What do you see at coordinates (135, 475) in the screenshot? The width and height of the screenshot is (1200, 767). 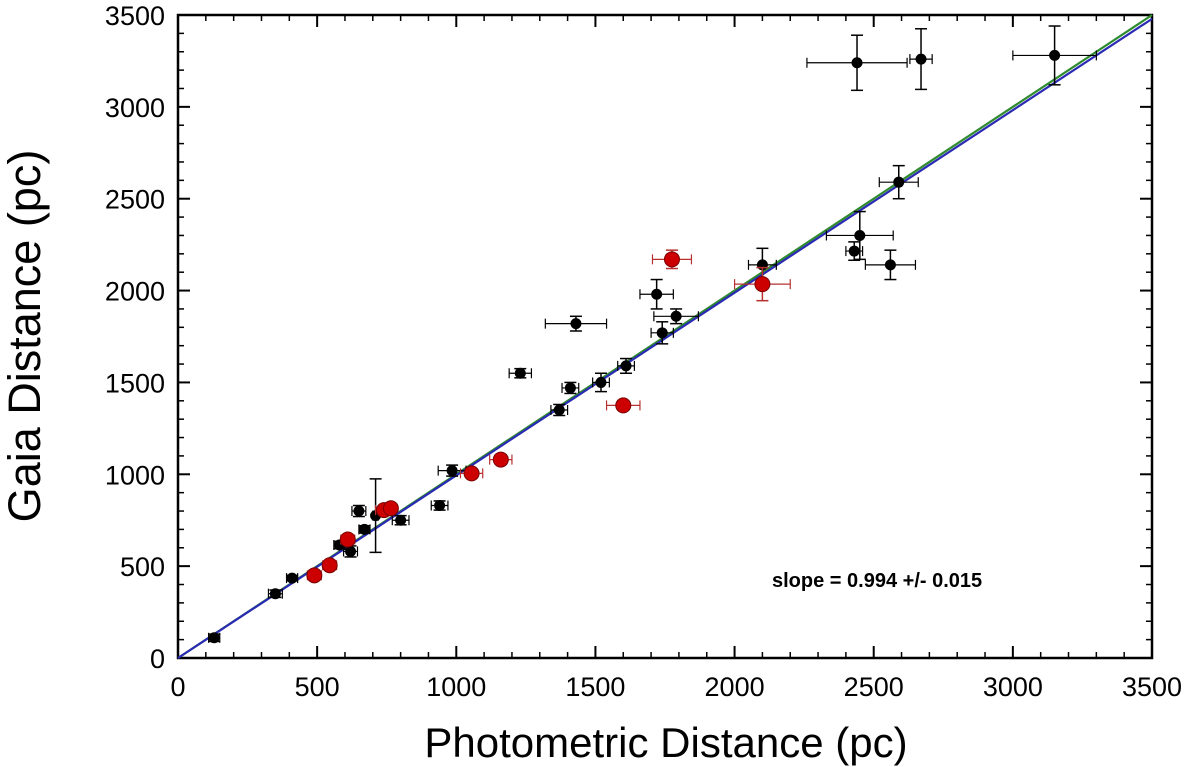 I see `y-tick-label: 1000` at bounding box center [135, 475].